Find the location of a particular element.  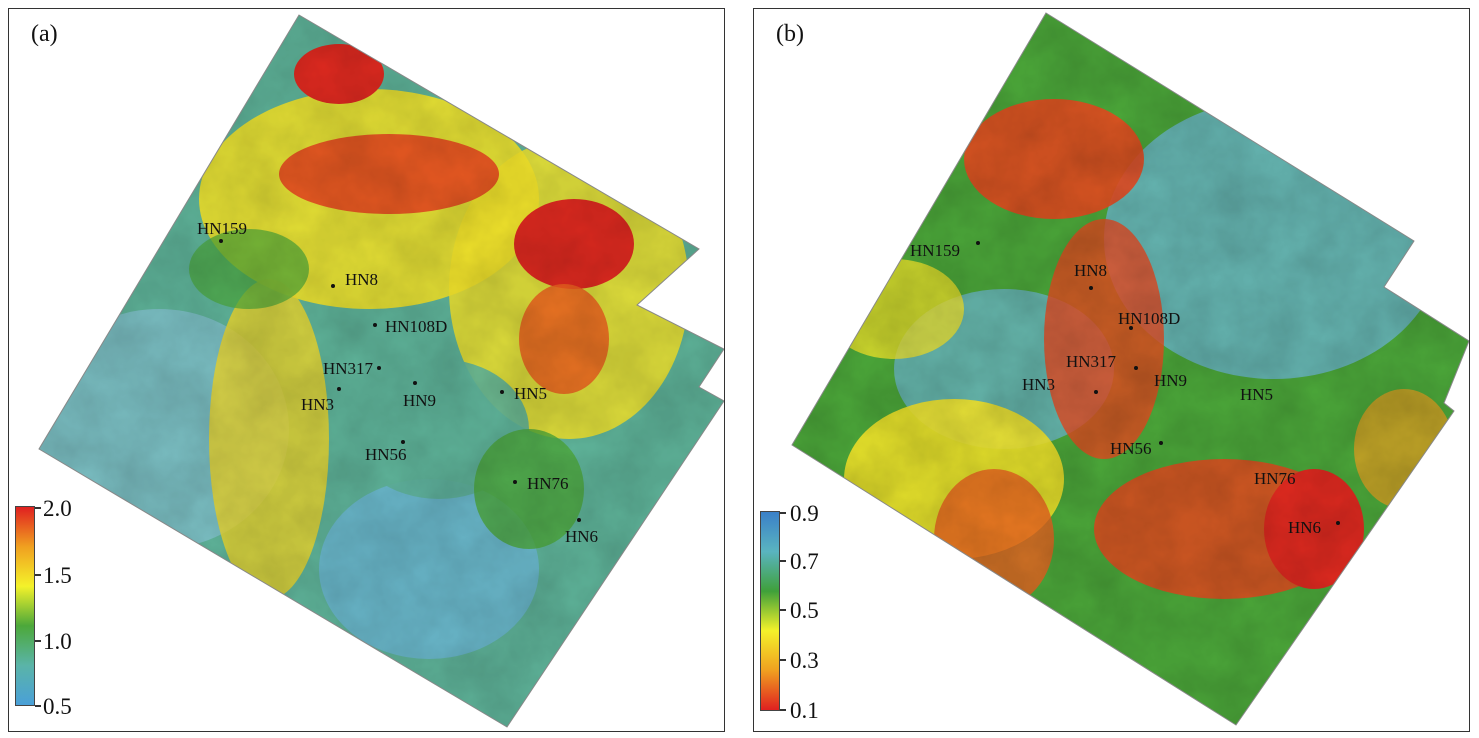

colorbar-tick-label: 0.1 is located at coordinates (804, 710).